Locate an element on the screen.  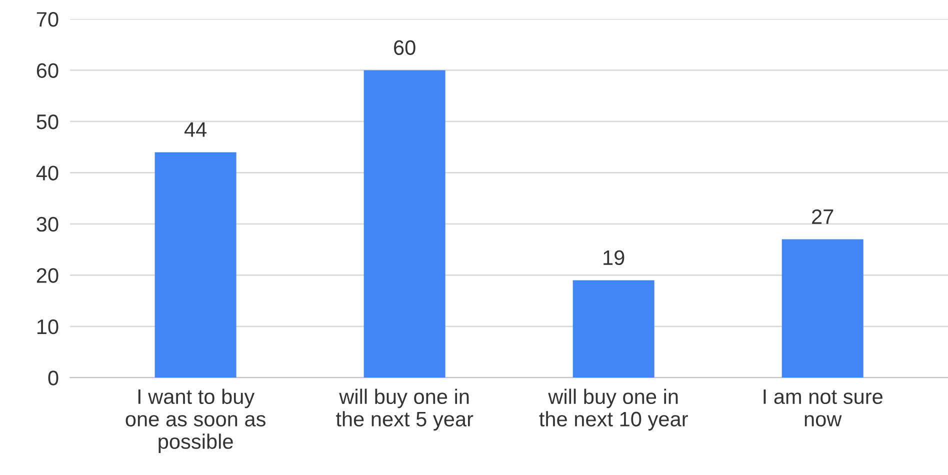
y-tick-label: 60 is located at coordinates (47, 70).